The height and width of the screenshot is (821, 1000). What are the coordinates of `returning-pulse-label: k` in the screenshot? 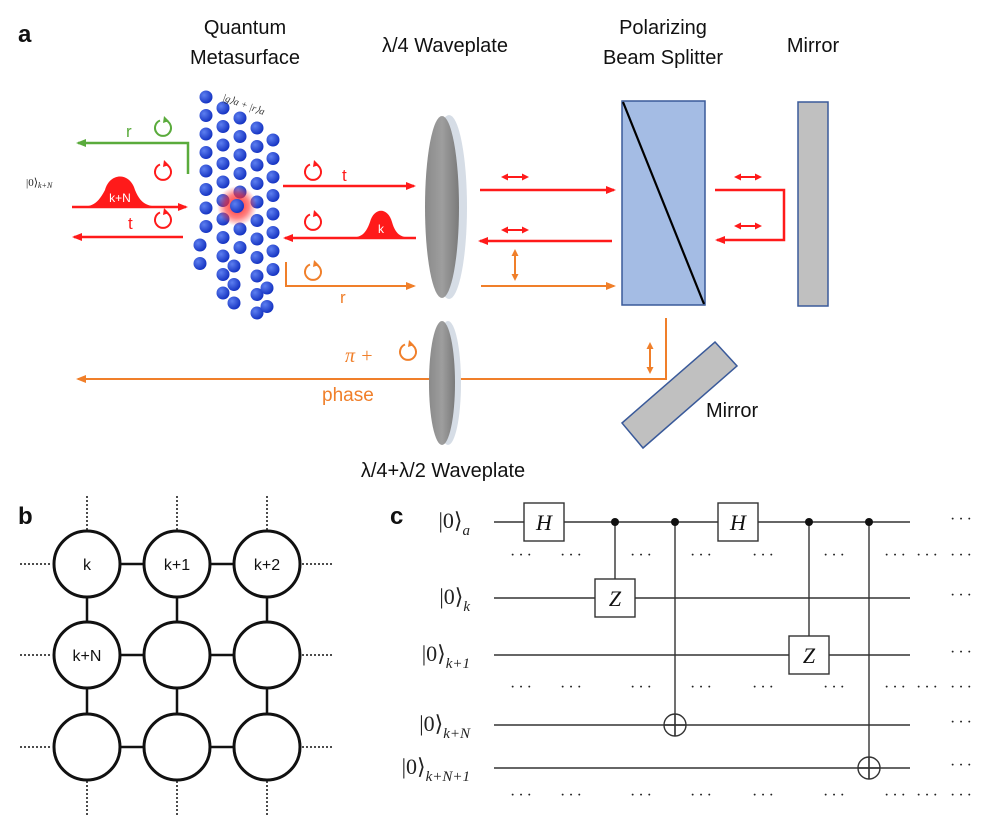 It's located at (381, 229).